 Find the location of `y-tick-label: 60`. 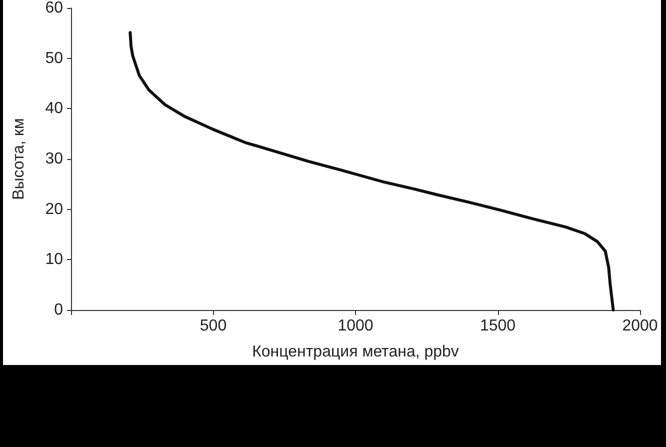

y-tick-label: 60 is located at coordinates (54, 8).